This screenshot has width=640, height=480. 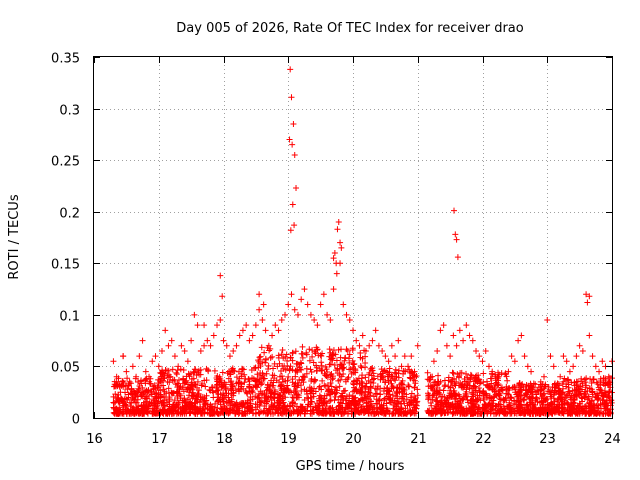 I want to click on x-tick-label: 18, so click(x=224, y=439).